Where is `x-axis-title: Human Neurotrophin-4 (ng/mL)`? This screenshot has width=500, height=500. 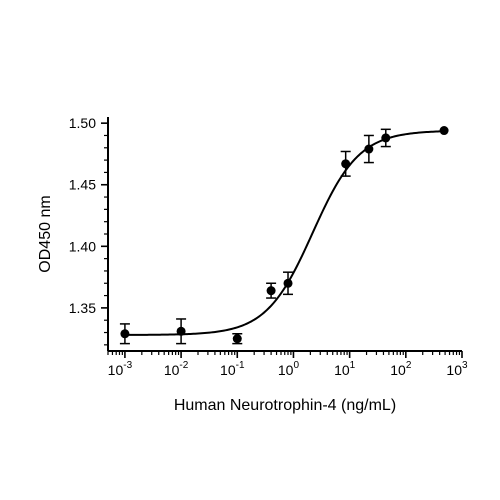
x-axis-title: Human Neurotrophin-4 (ng/mL) is located at coordinates (285, 405).